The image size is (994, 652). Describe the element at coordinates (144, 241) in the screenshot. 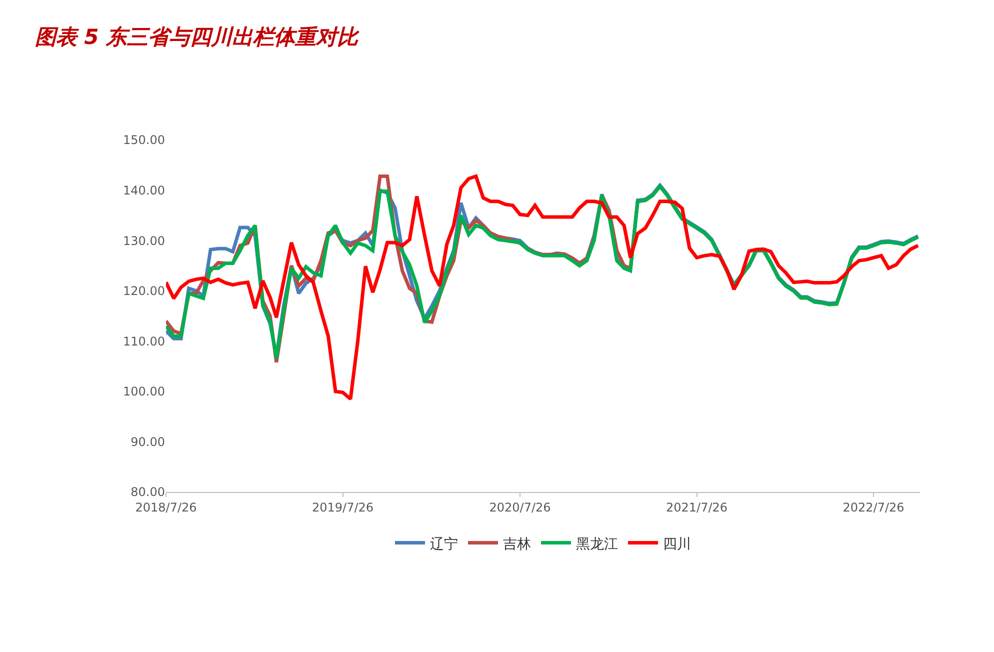

I see `y-tick-label: 130.00` at that location.